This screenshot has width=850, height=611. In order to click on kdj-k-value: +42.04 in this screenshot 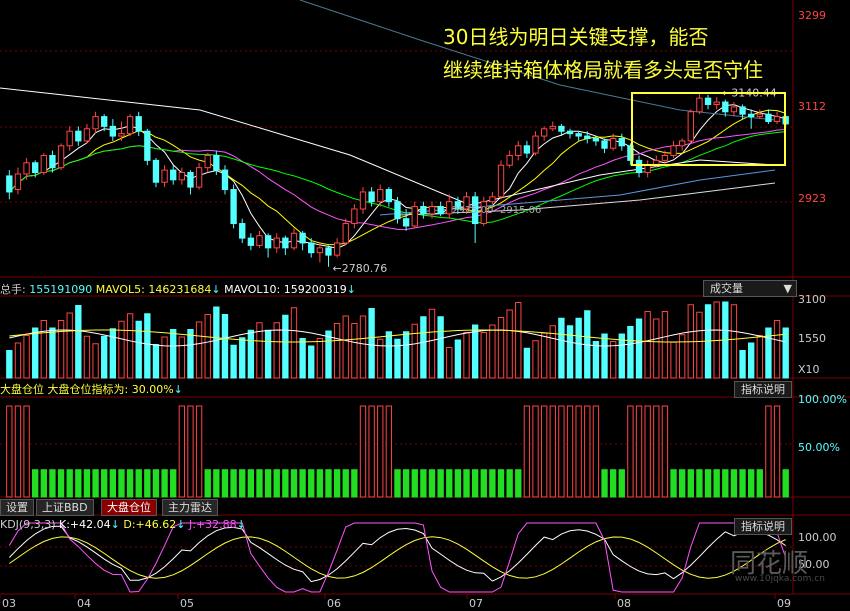, I will do `click(90, 524)`.